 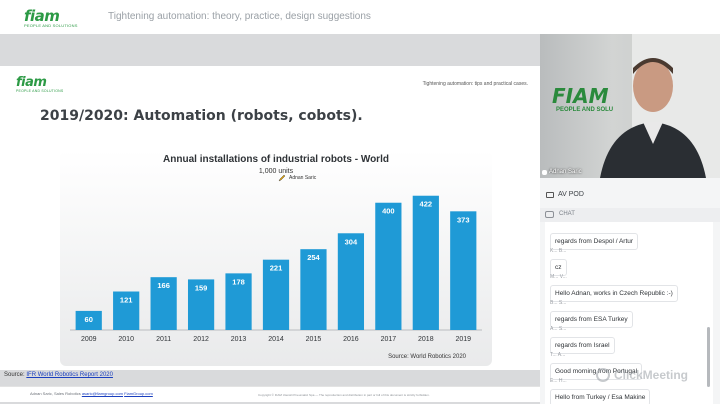 I want to click on slide-heading: 2019/2020: Automation (robots, cobots)., so click(x=201, y=116).